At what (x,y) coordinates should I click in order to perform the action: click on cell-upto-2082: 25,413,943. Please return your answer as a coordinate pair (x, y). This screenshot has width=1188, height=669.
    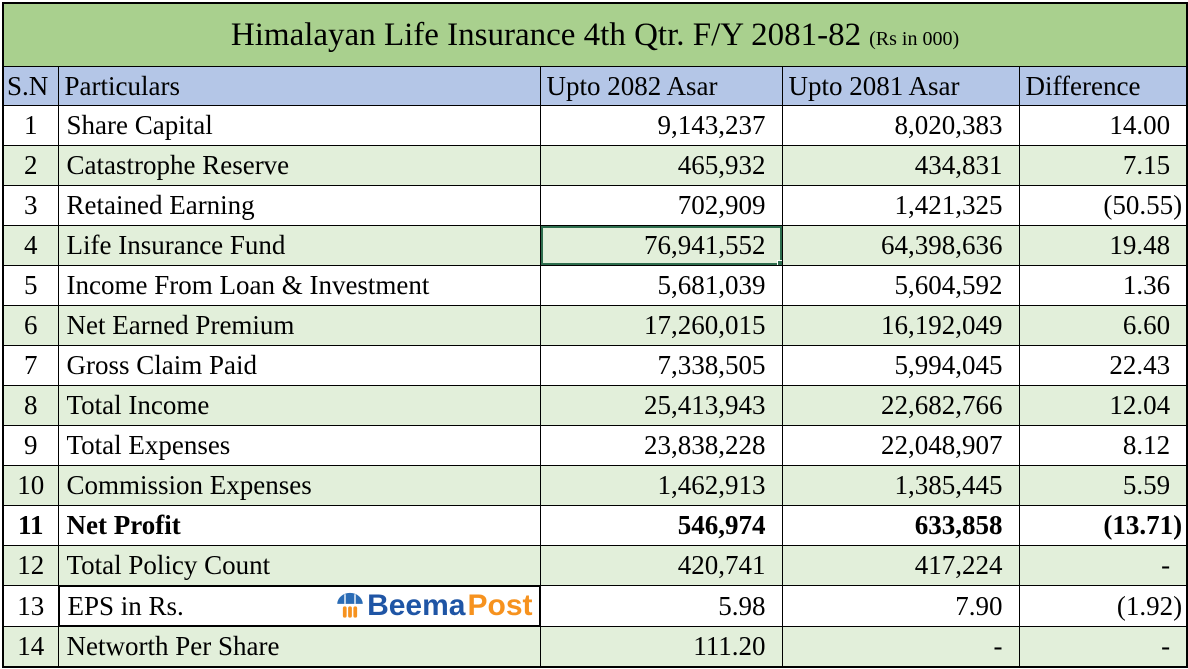
    Looking at the image, I should click on (661, 405).